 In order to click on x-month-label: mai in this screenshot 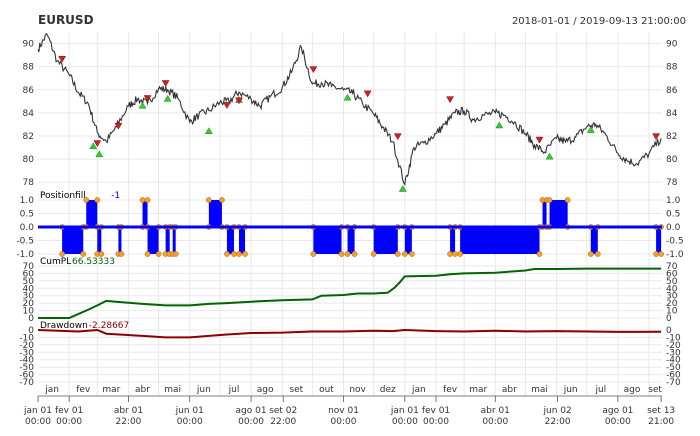, I will do `click(539, 390)`.